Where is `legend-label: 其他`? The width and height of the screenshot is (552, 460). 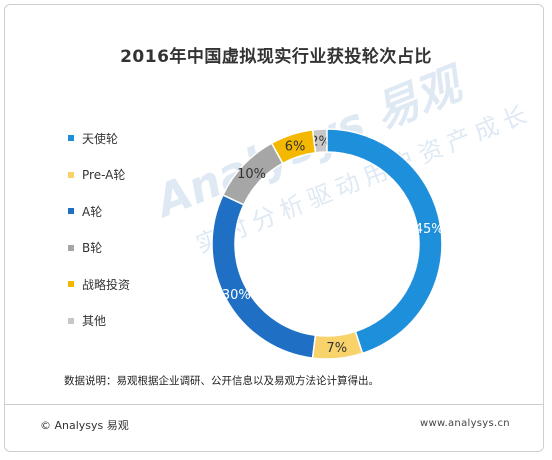 legend-label: 其他 is located at coordinates (94, 321).